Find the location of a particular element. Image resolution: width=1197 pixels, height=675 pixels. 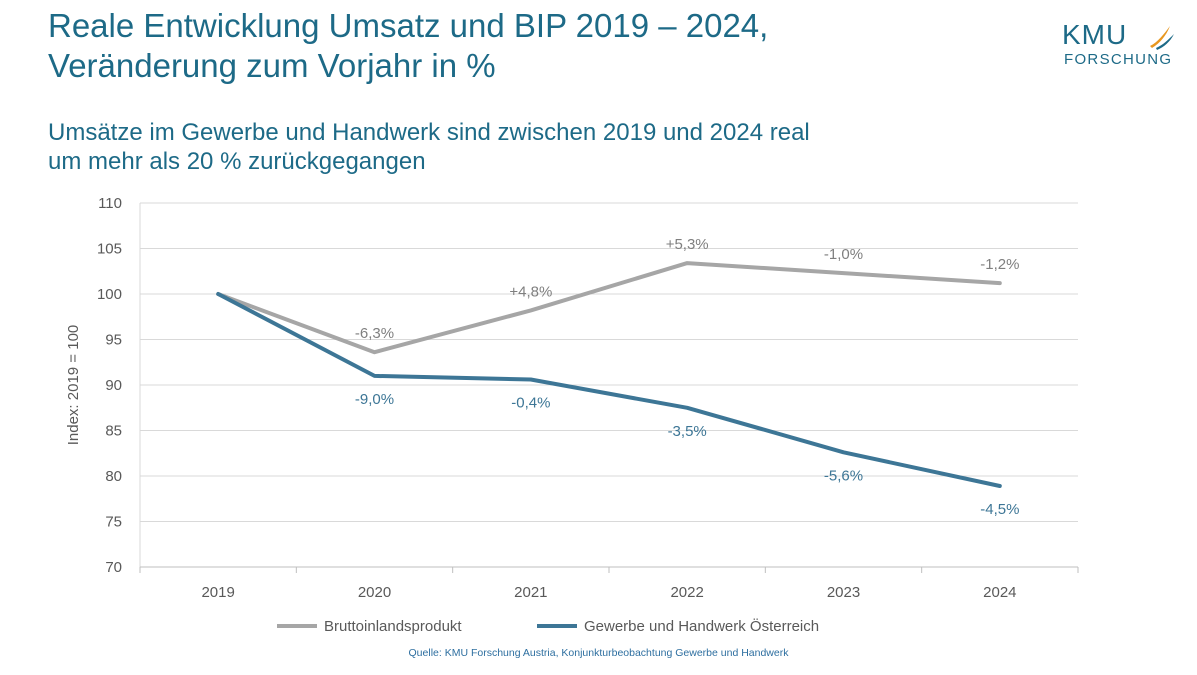

data-label: -4,5% is located at coordinates (999, 509).